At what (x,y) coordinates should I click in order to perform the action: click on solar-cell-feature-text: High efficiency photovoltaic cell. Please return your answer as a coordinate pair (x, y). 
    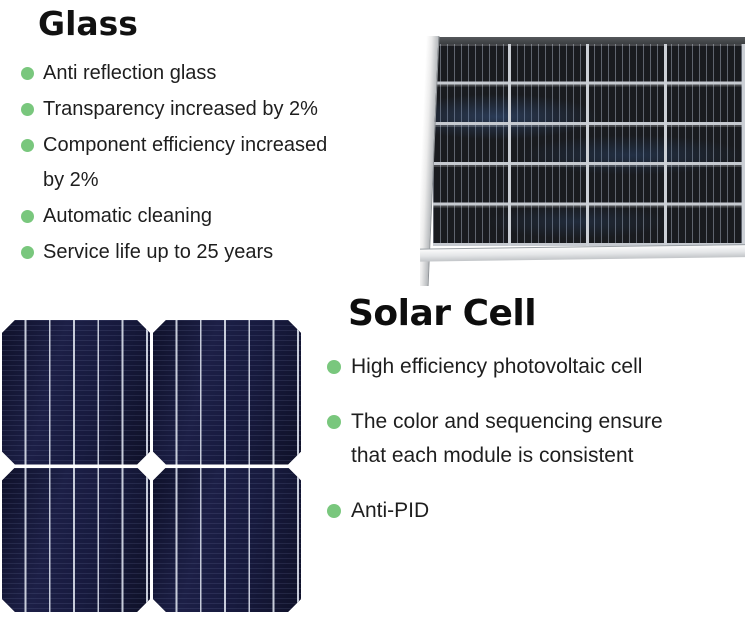
    Looking at the image, I should click on (497, 366).